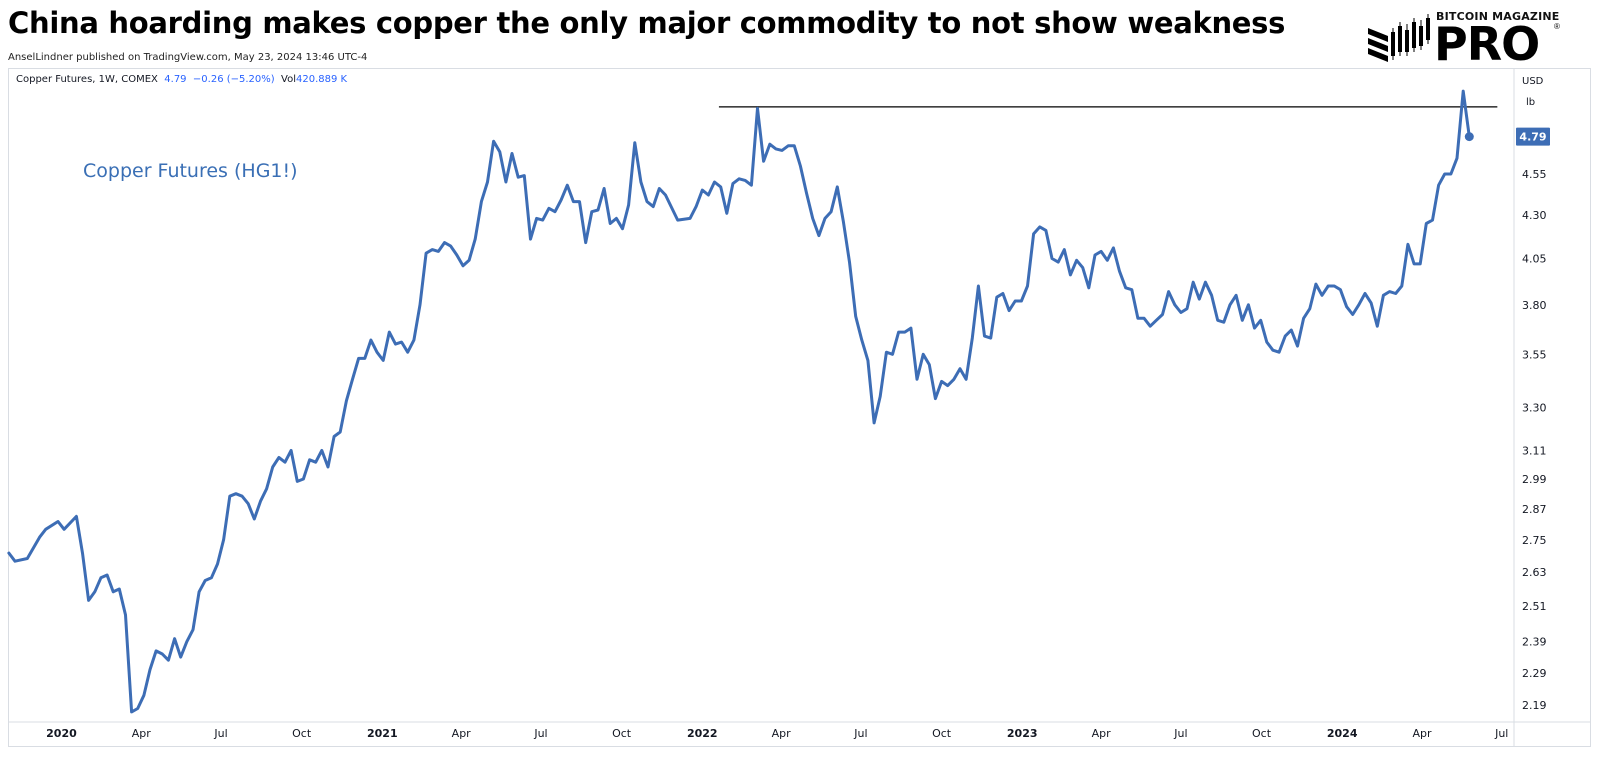 The image size is (1600, 770). I want to click on y-tick-label: 2.75, so click(1534, 540).